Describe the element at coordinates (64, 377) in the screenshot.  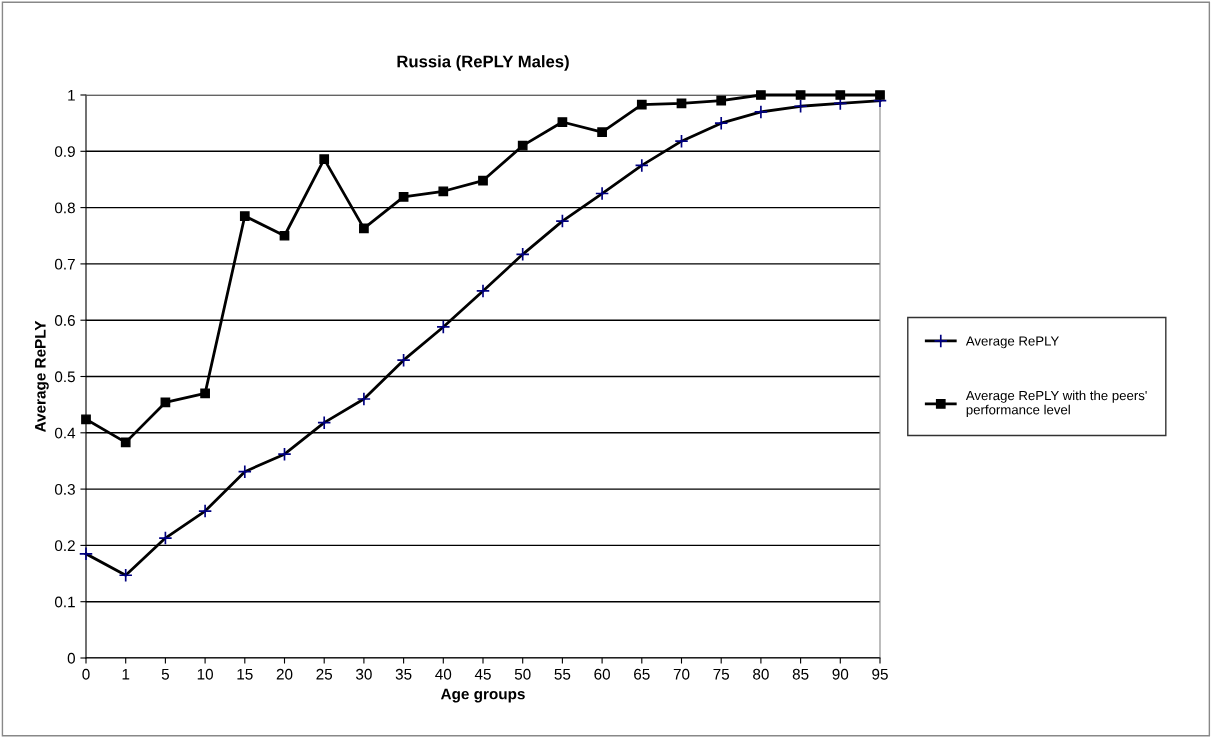
I see `y-tick-label: 0.5` at that location.